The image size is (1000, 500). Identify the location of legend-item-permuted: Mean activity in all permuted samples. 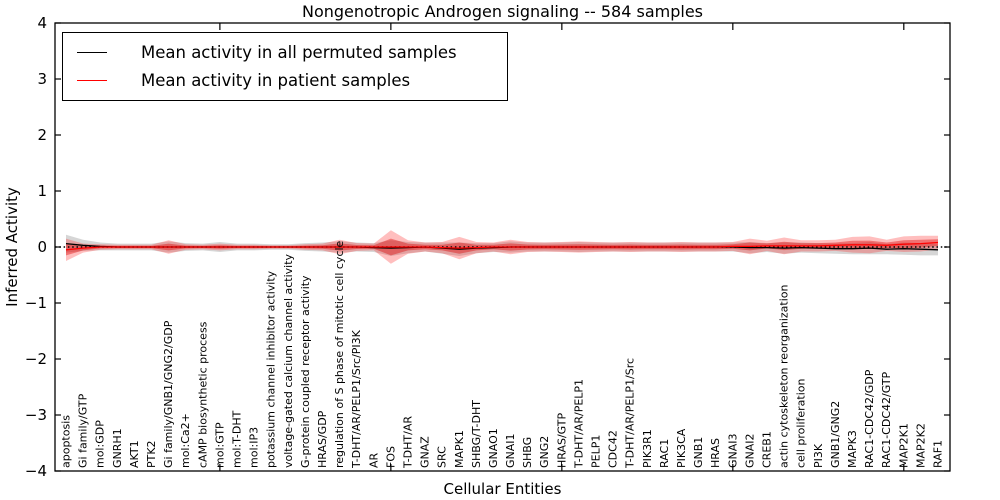
(285, 52).